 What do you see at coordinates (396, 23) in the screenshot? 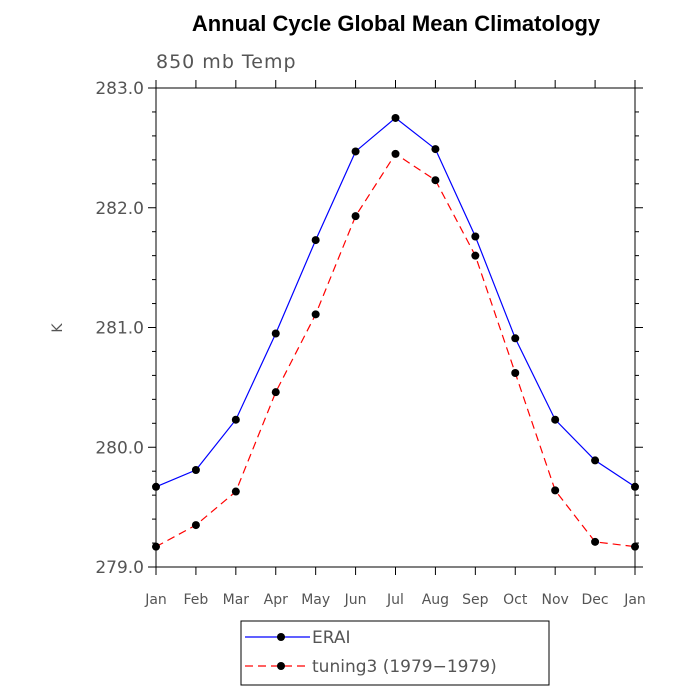
I see `chart-title: Annual Cycle Global Mean Climatology` at bounding box center [396, 23].